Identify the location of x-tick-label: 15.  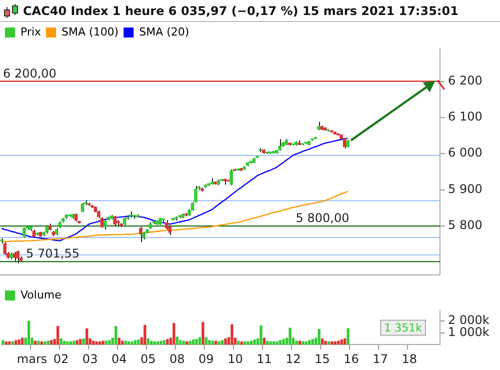
(322, 359).